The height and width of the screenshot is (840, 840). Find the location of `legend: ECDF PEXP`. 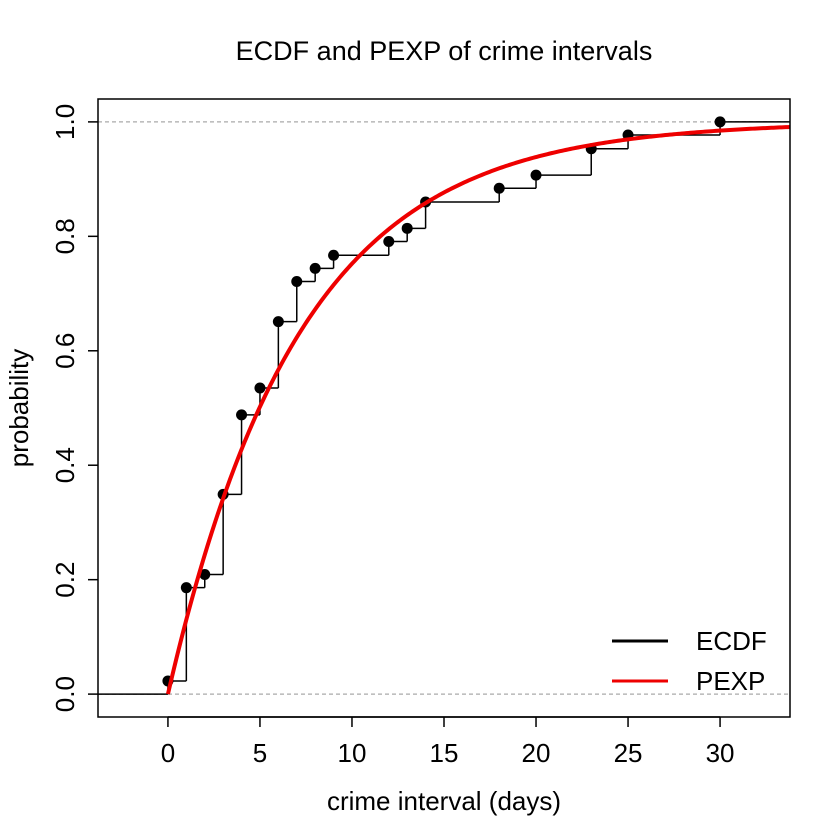

legend: ECDF PEXP is located at coordinates (689, 661).